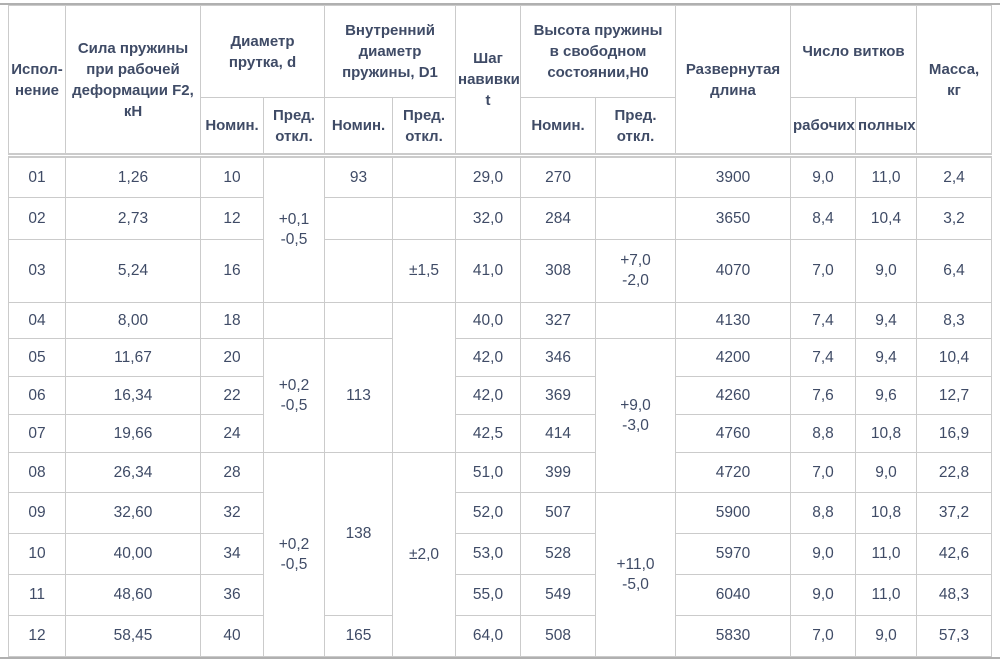 This screenshot has height=659, width=1000. What do you see at coordinates (558, 218) in the screenshot?
I see `cell-h0-nominal: 284` at bounding box center [558, 218].